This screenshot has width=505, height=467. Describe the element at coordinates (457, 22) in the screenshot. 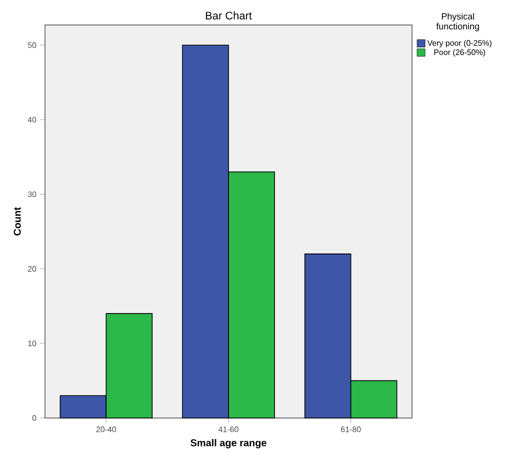

I see `legend-title: Physical functioning` at that location.